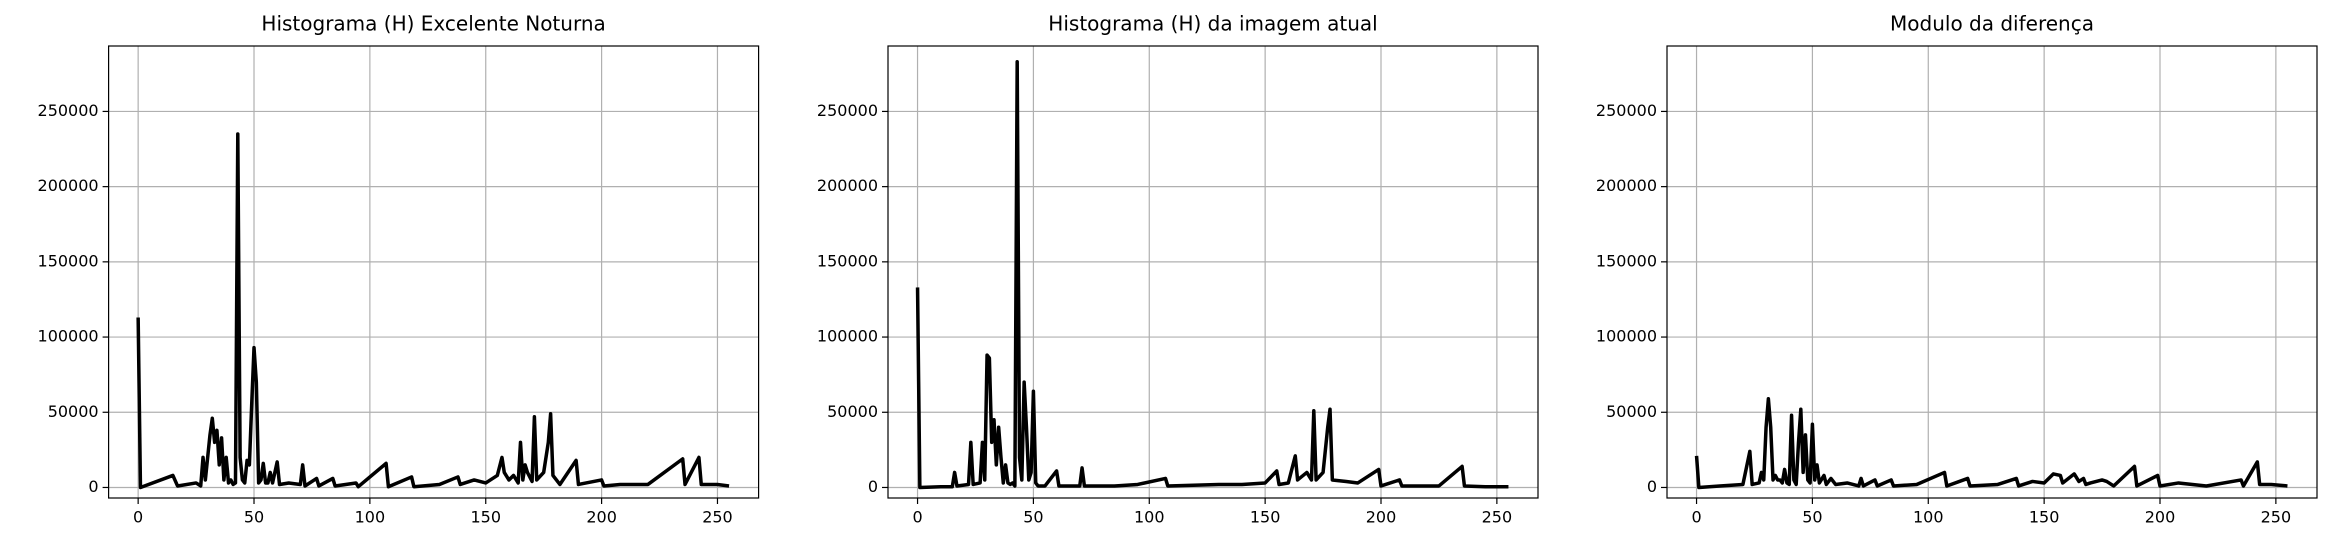  What do you see at coordinates (433, 24) in the screenshot?
I see `chart-title: Histograma (H) Excelente Noturna` at bounding box center [433, 24].